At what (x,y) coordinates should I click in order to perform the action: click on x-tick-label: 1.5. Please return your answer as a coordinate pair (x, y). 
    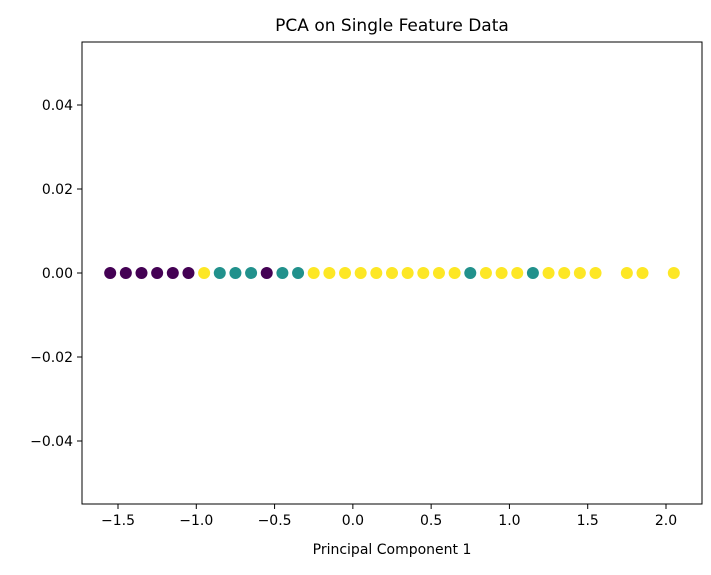
    Looking at the image, I should click on (588, 521).